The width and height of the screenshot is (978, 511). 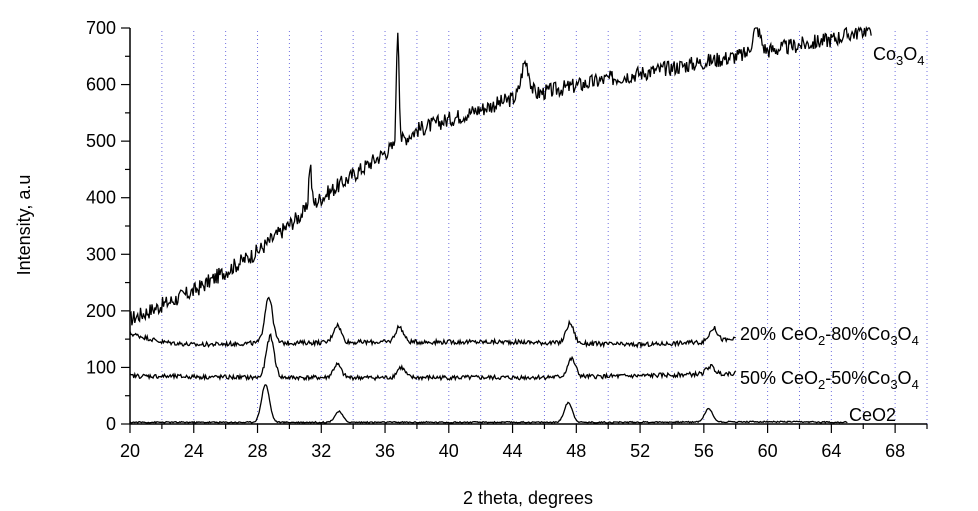 What do you see at coordinates (130, 451) in the screenshot?
I see `x-tick-label: 20` at bounding box center [130, 451].